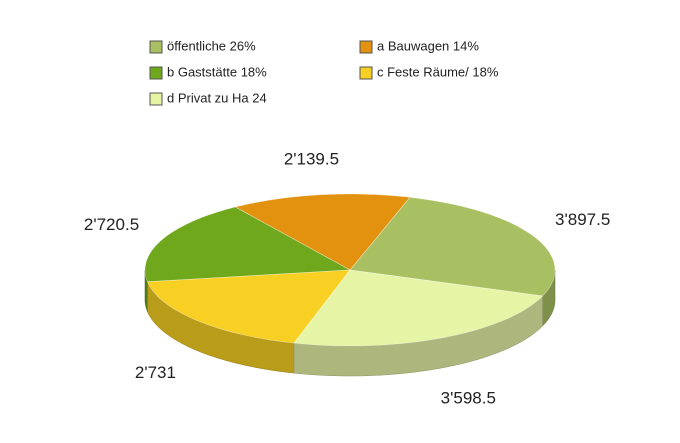 The height and width of the screenshot is (443, 680). Describe the element at coordinates (468, 397) in the screenshot. I see `data-label: 3'598.5` at that location.